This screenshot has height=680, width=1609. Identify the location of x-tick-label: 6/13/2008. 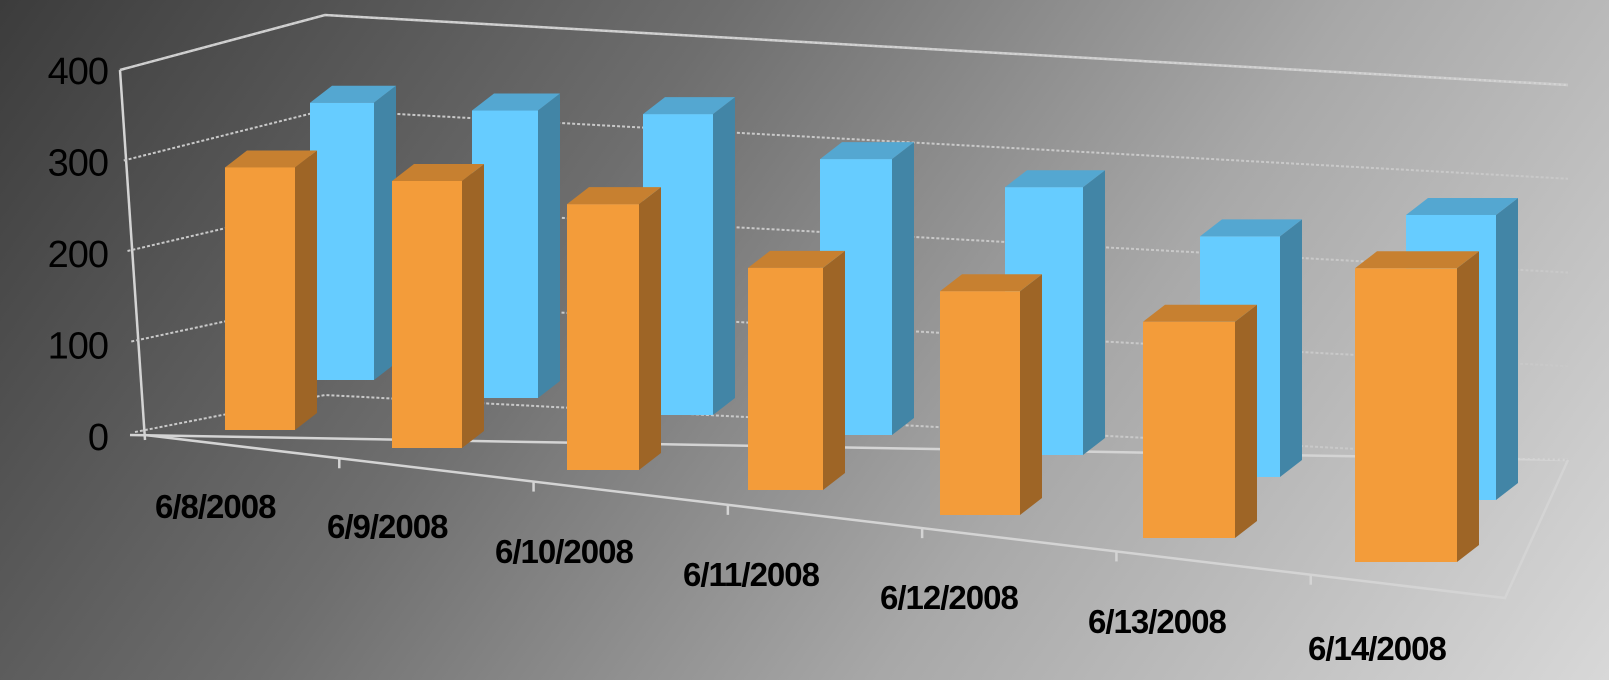
(1157, 621).